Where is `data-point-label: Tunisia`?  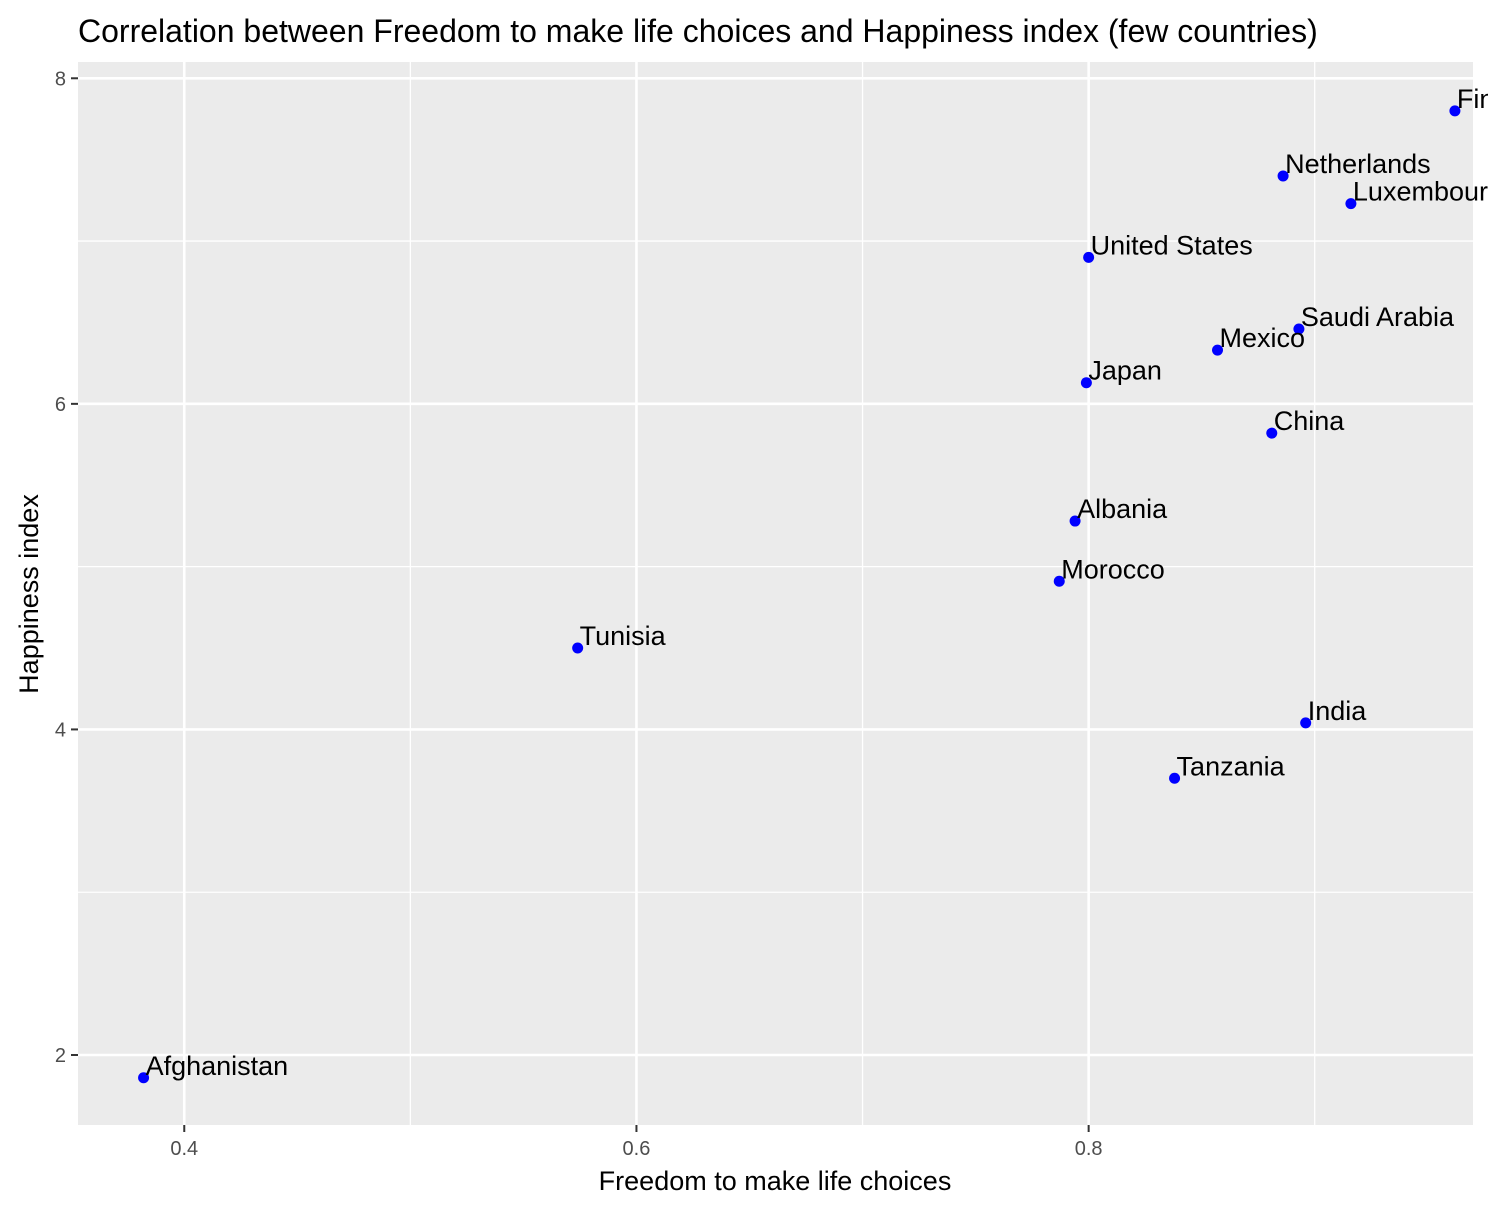
data-point-label: Tunisia is located at coordinates (623, 636).